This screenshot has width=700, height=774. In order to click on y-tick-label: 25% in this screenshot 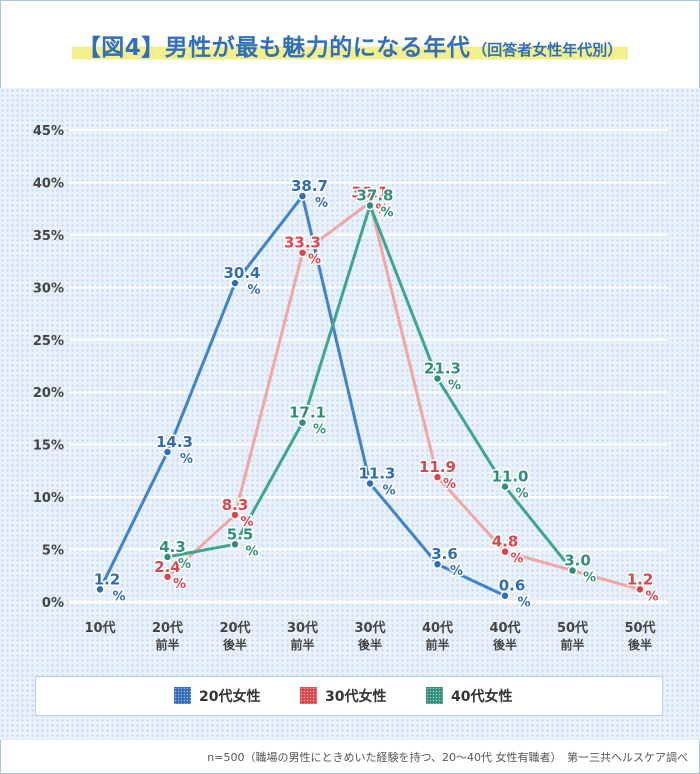, I will do `click(48, 341)`.